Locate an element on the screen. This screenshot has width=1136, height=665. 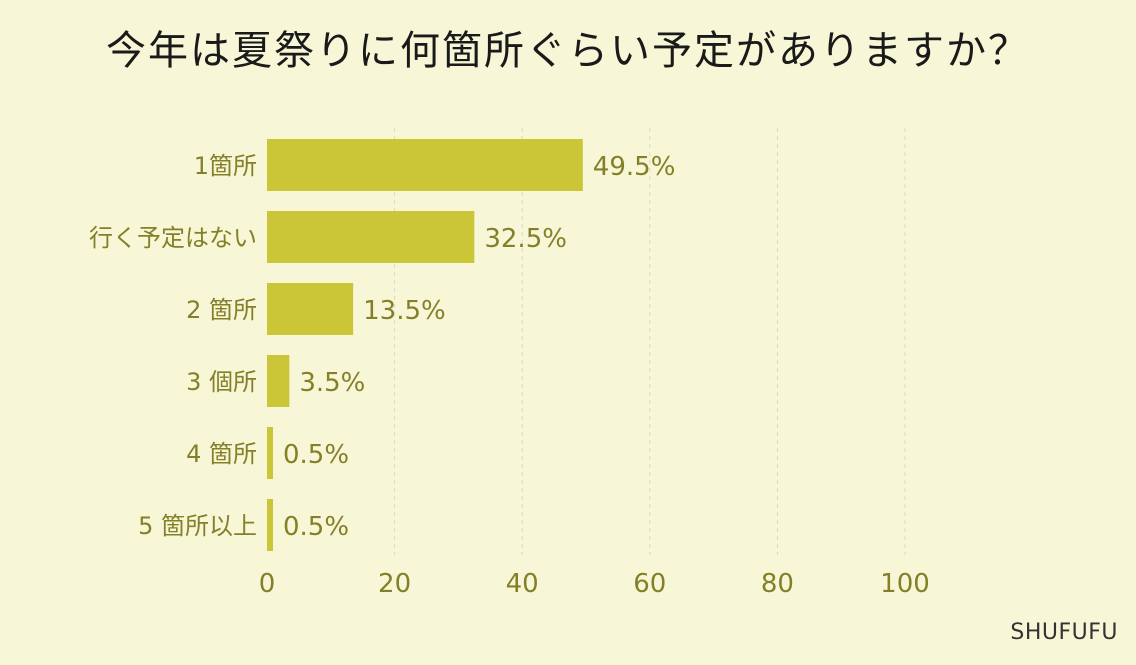
x-tick-label: 40 is located at coordinates (522, 584).